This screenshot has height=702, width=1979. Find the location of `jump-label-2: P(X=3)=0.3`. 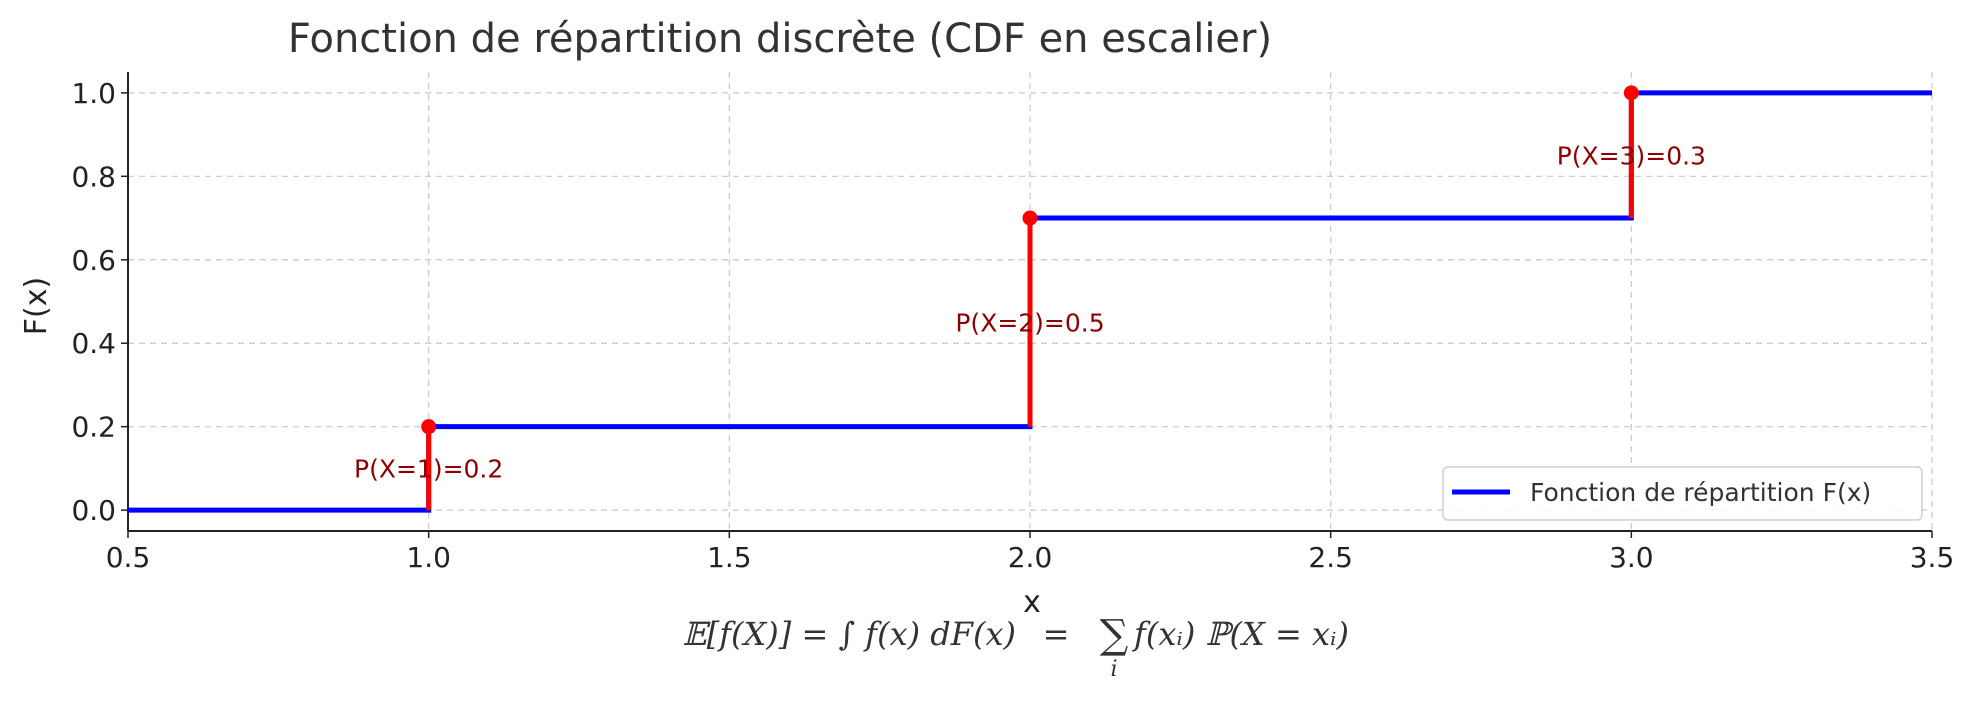

jump-label-2: P(X=3)=0.3 is located at coordinates (1631, 155).